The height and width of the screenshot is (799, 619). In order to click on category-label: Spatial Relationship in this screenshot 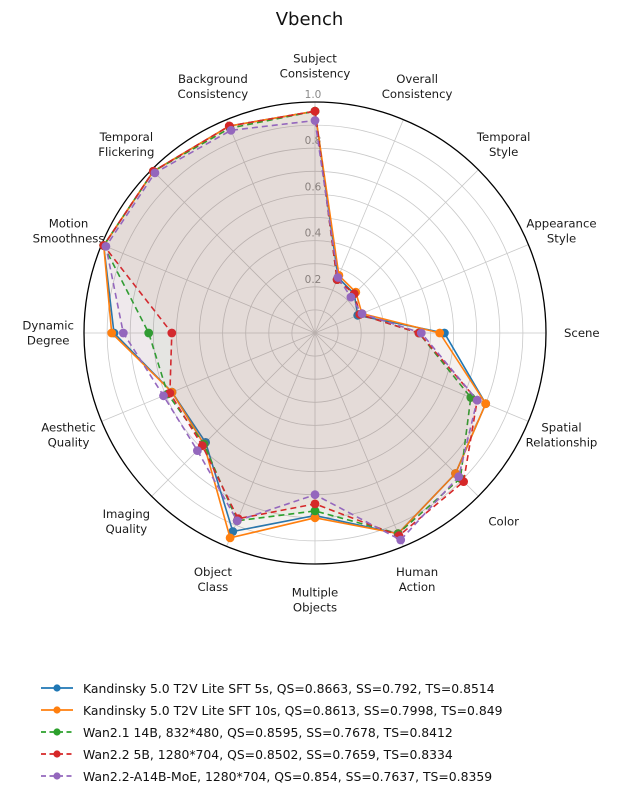, I will do `click(562, 435)`.